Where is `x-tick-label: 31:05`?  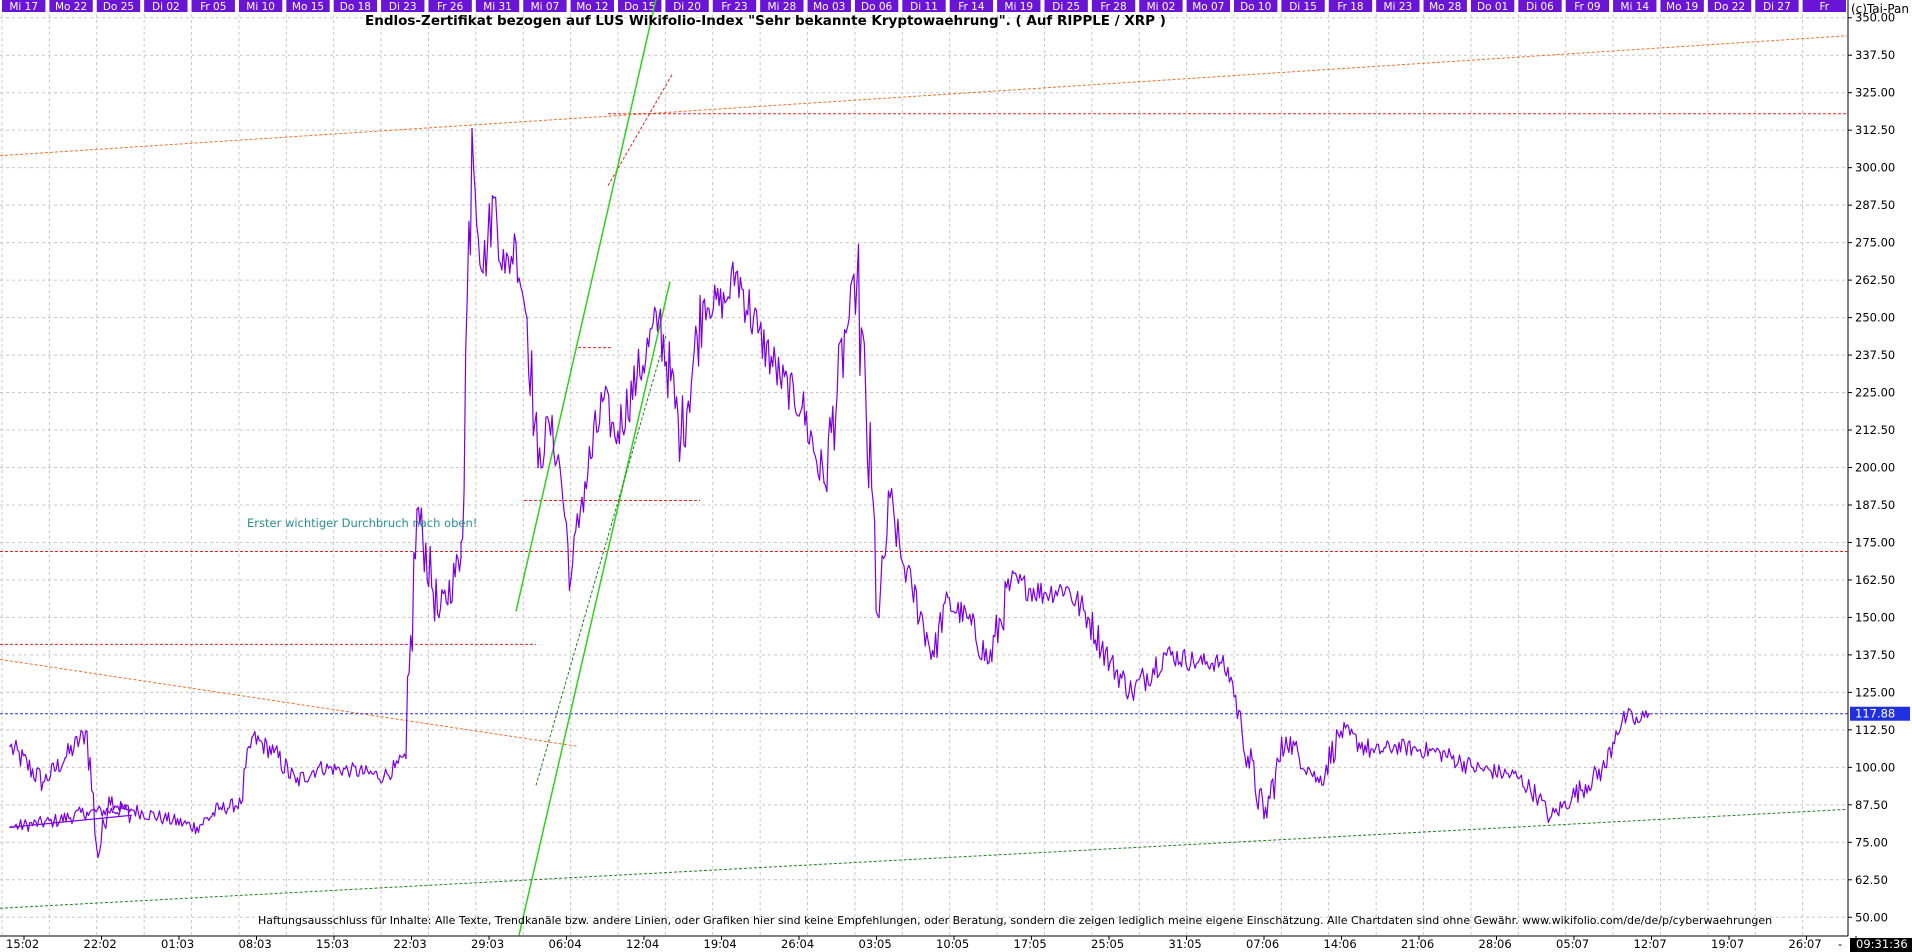 x-tick-label: 31:05 is located at coordinates (1185, 944).